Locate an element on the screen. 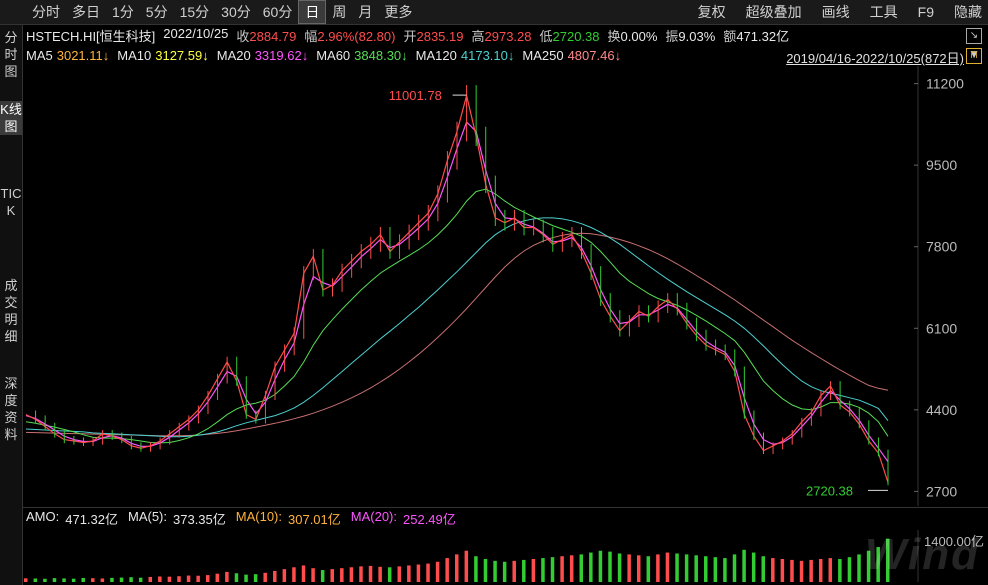 Image resolution: width=988 pixels, height=585 pixels. open-label: 开 is located at coordinates (410, 36).